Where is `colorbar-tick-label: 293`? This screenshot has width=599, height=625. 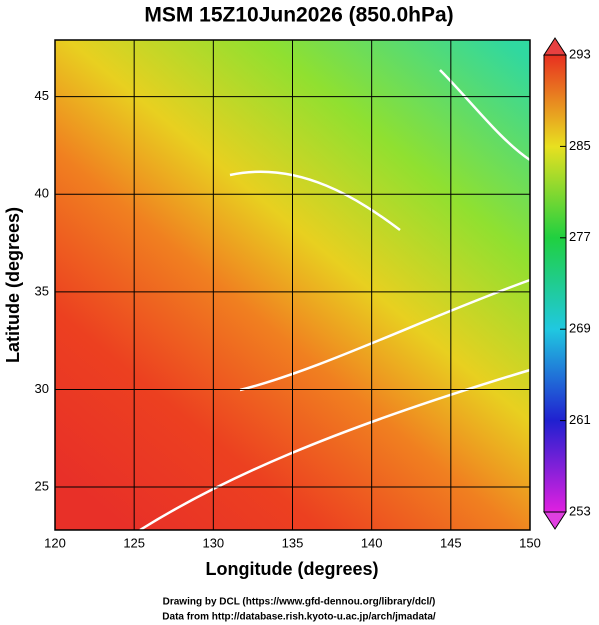 colorbar-tick-label: 293 is located at coordinates (580, 53).